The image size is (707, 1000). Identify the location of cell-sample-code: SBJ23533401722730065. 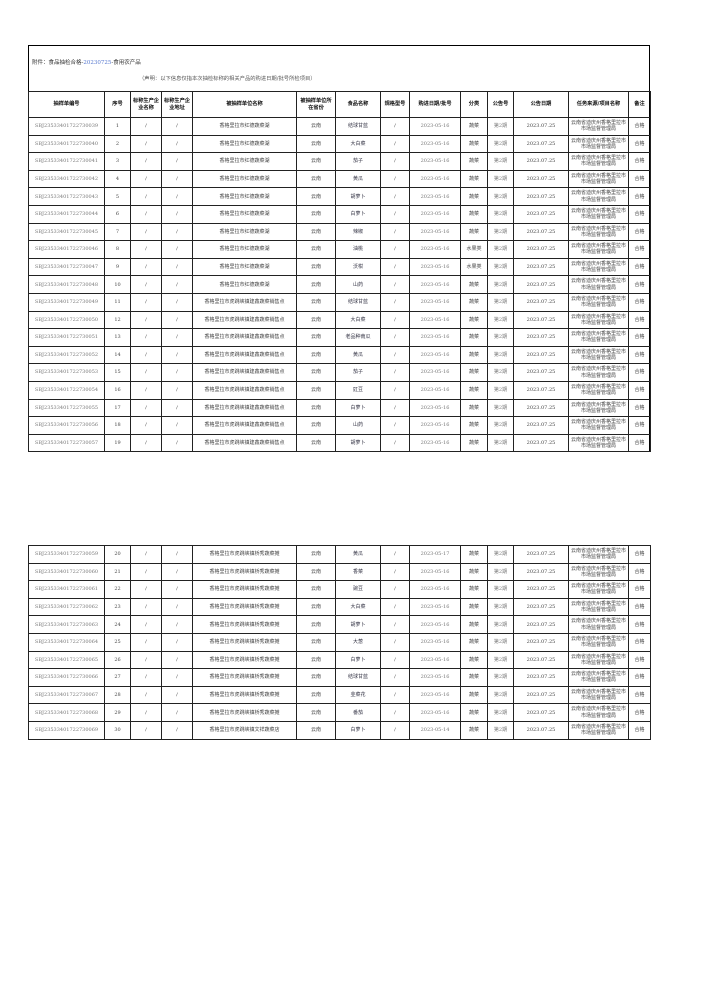
(66, 660).